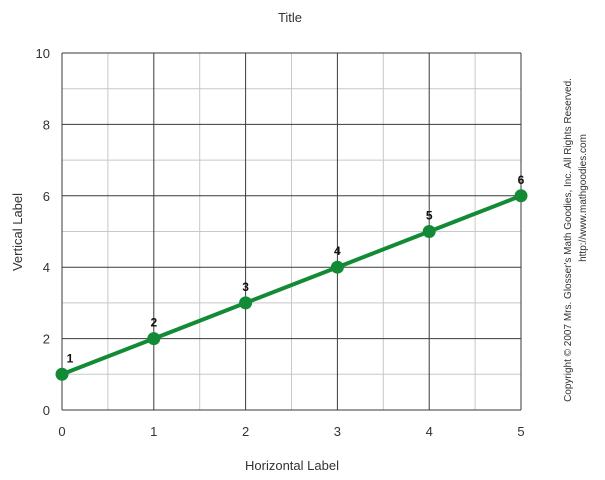  What do you see at coordinates (290, 17) in the screenshot?
I see `chart-title: Title` at bounding box center [290, 17].